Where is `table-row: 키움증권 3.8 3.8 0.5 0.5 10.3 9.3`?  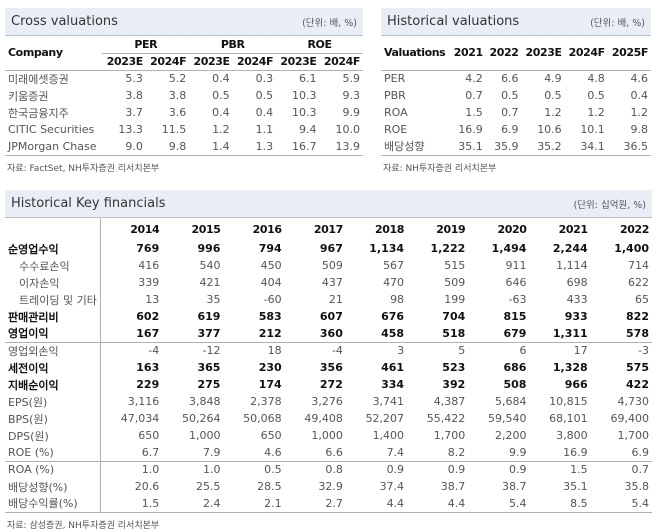
table-row: 키움증권 3.8 3.8 0.5 0.5 10.3 9.3 is located at coordinates (184, 95).